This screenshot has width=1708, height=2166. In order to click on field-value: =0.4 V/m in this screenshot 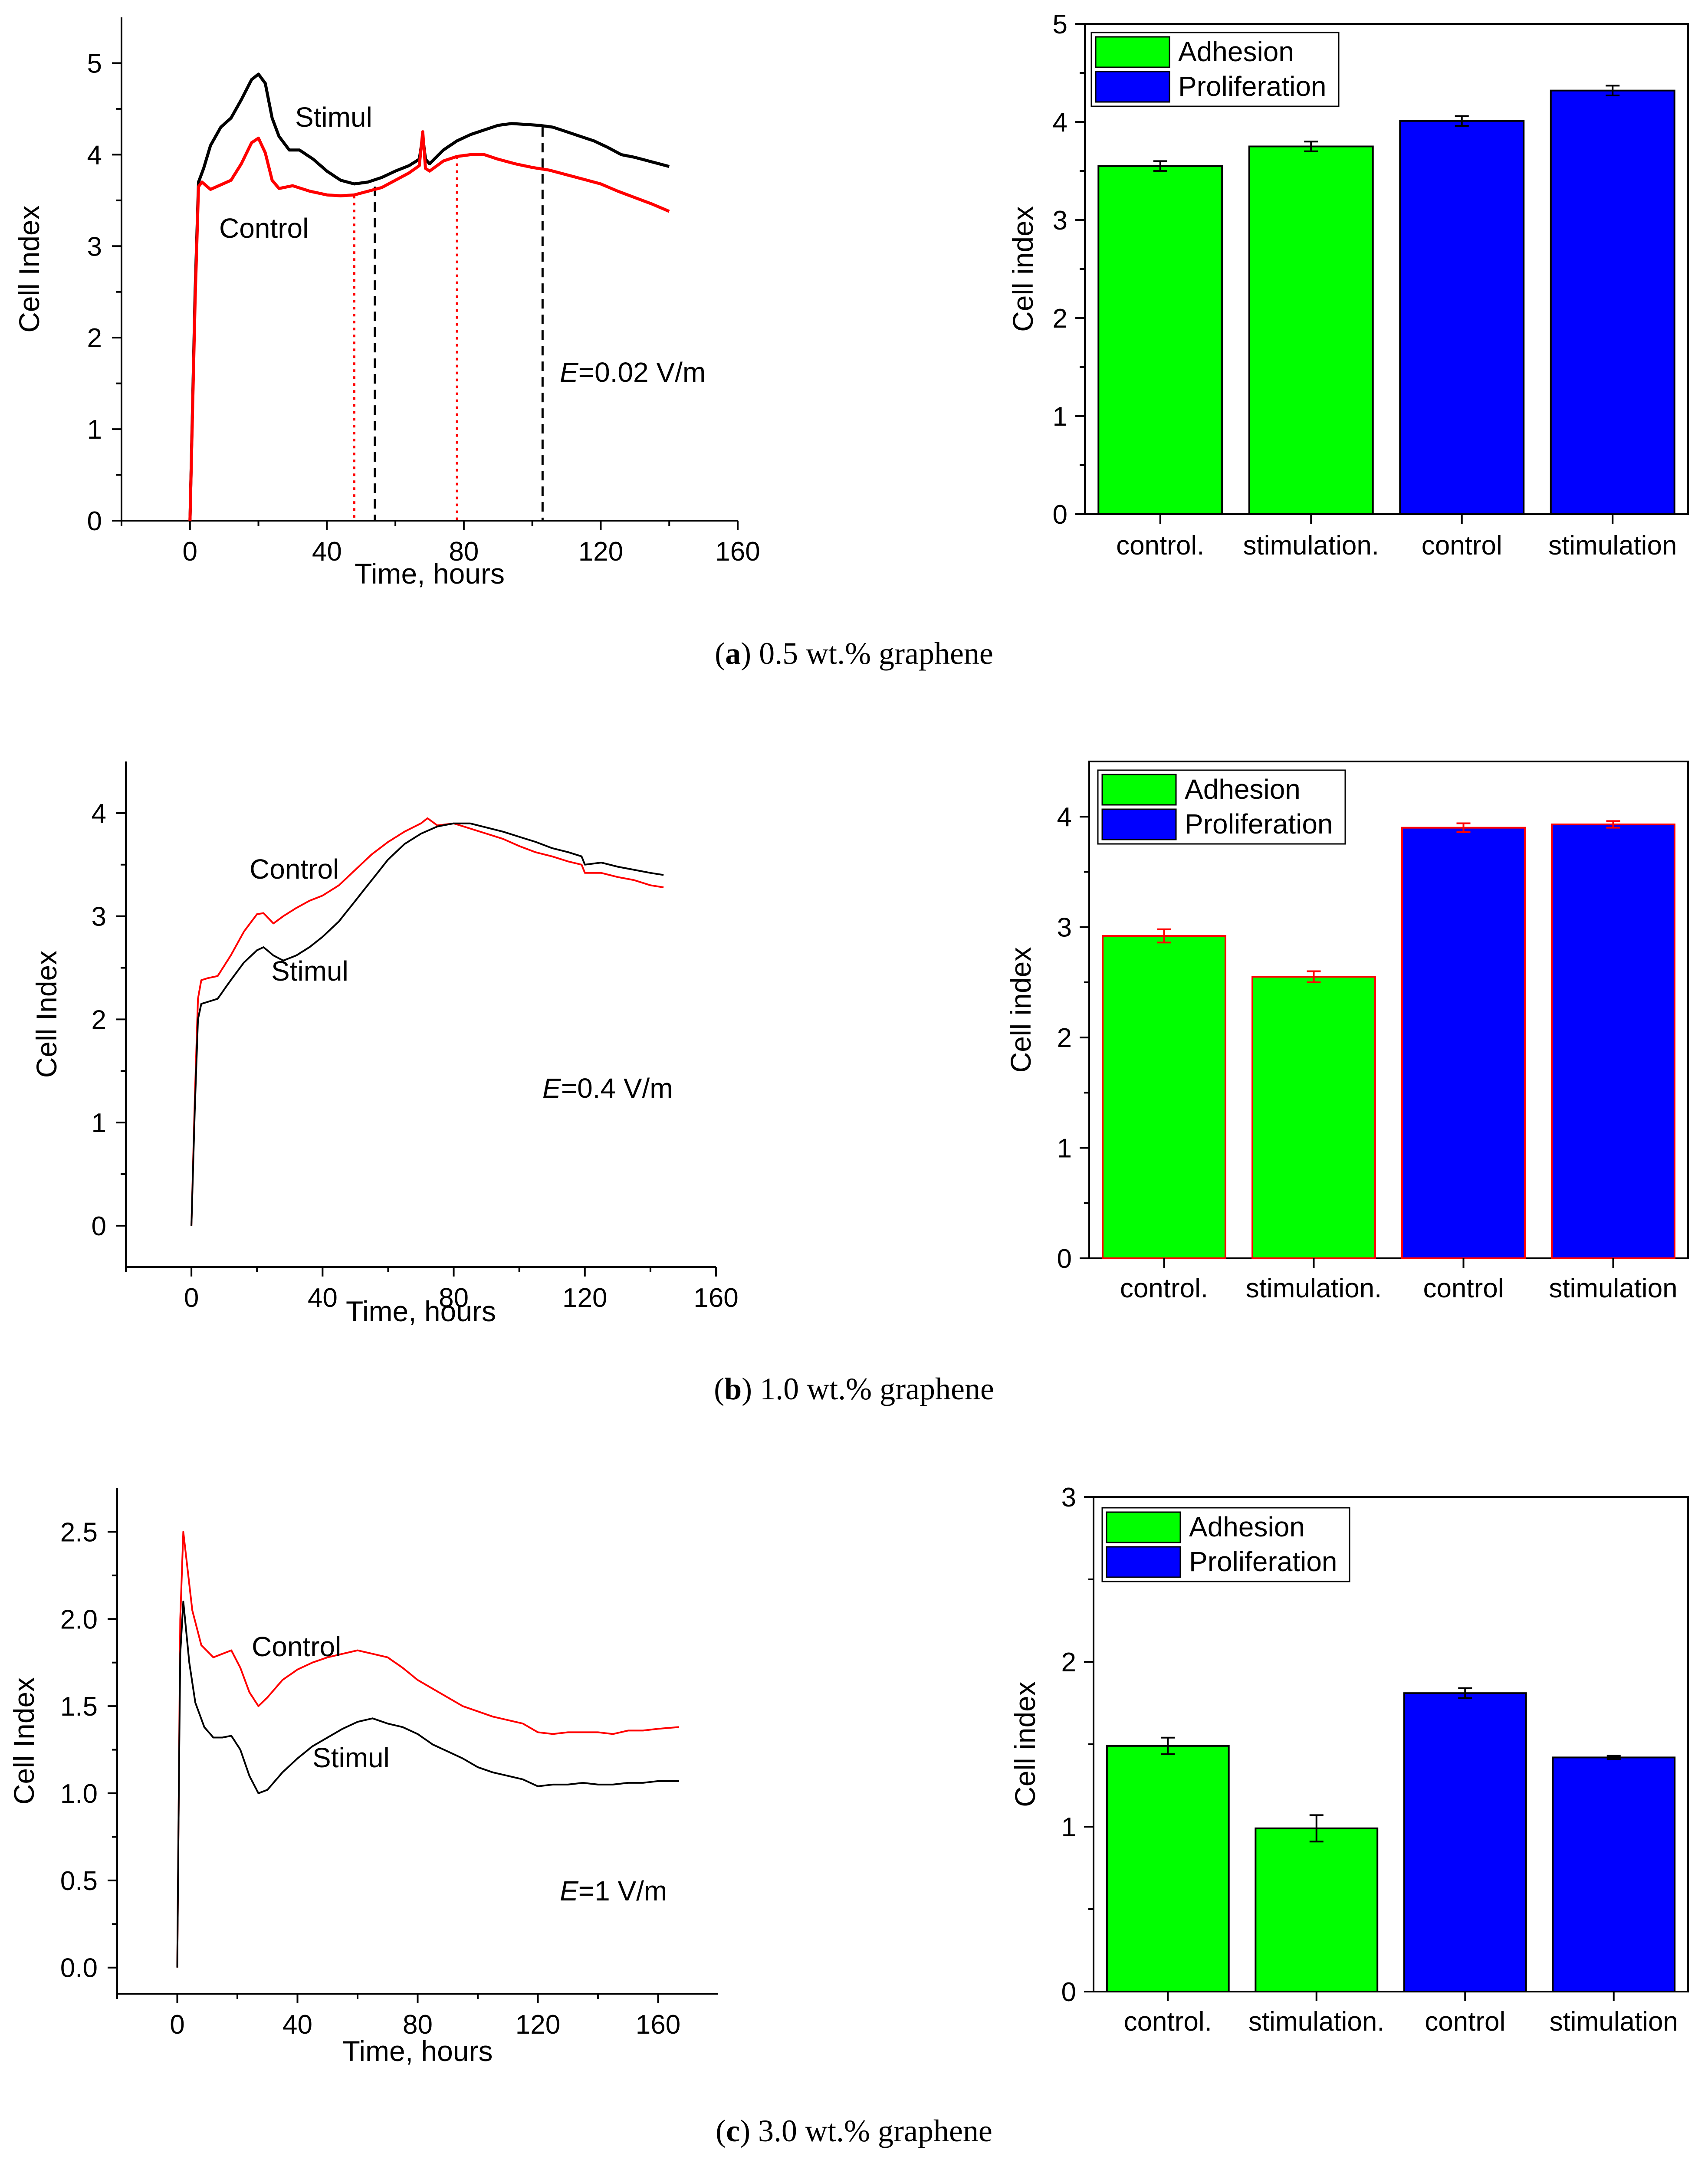, I will do `click(617, 1089)`.